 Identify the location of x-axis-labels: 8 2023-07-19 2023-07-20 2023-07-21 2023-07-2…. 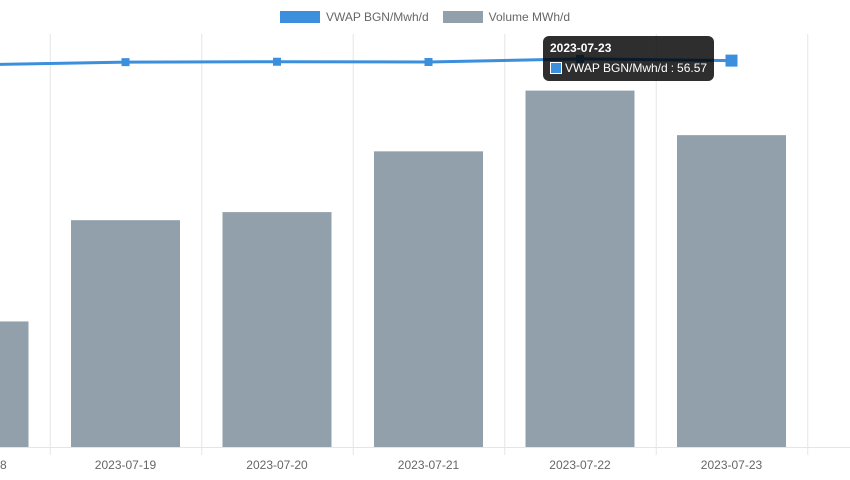
(381, 465).